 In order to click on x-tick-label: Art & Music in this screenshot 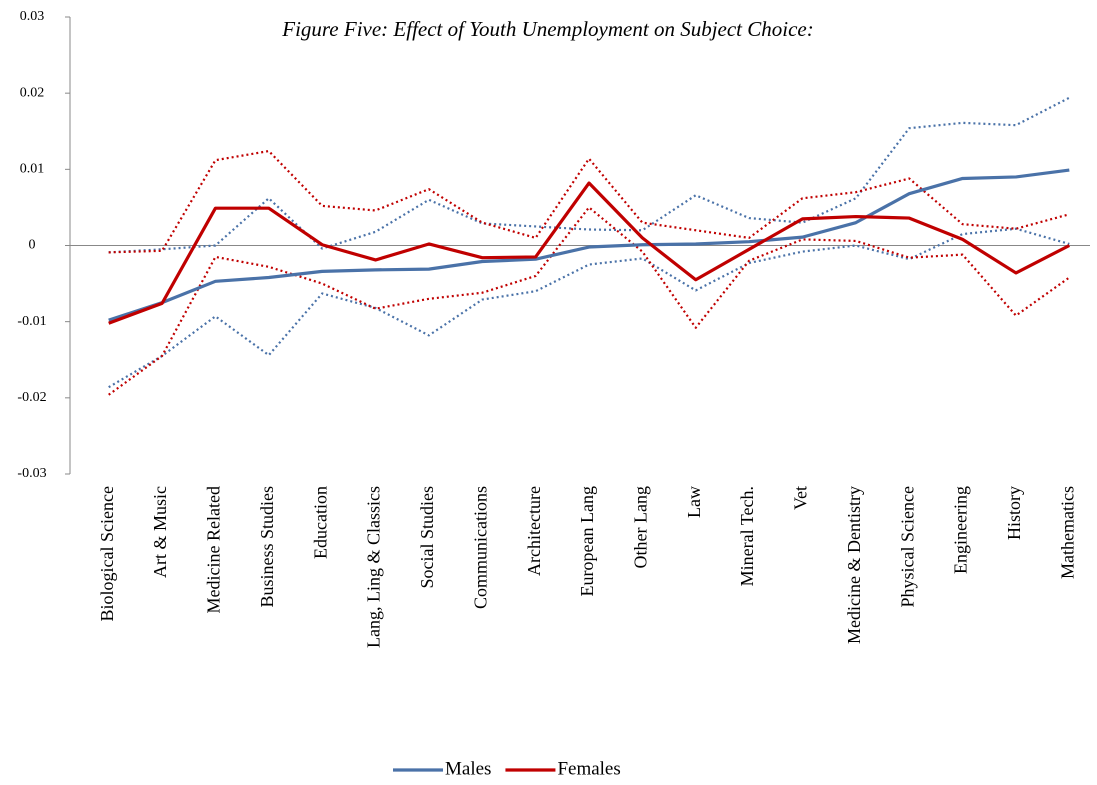, I will do `click(160, 532)`.